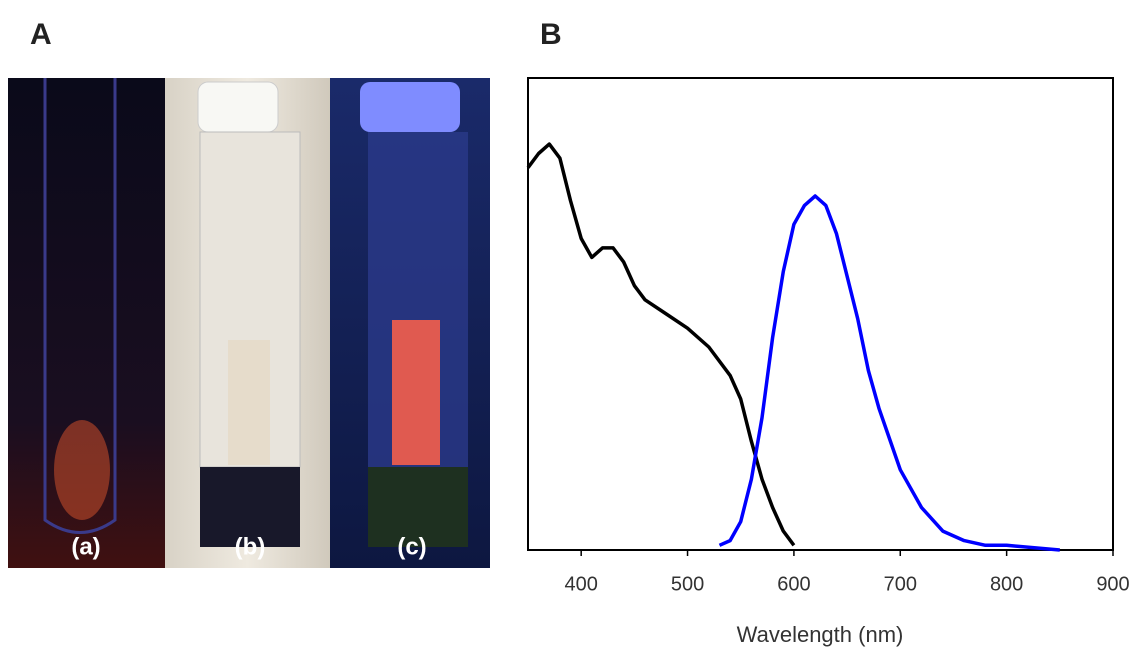 The height and width of the screenshot is (658, 1141). What do you see at coordinates (687, 584) in the screenshot?
I see `x-tick-label: 500` at bounding box center [687, 584].